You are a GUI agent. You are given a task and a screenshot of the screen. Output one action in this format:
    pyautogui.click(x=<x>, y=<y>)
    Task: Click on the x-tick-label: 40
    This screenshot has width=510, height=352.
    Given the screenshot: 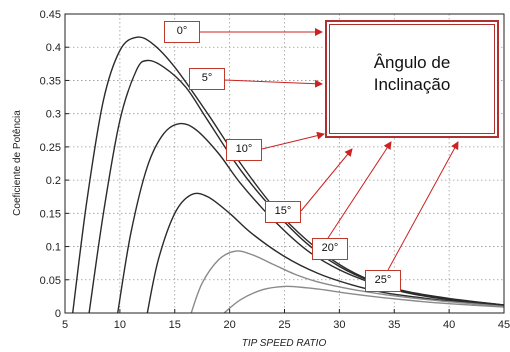 What is the action you would take?
    pyautogui.click(x=449, y=325)
    